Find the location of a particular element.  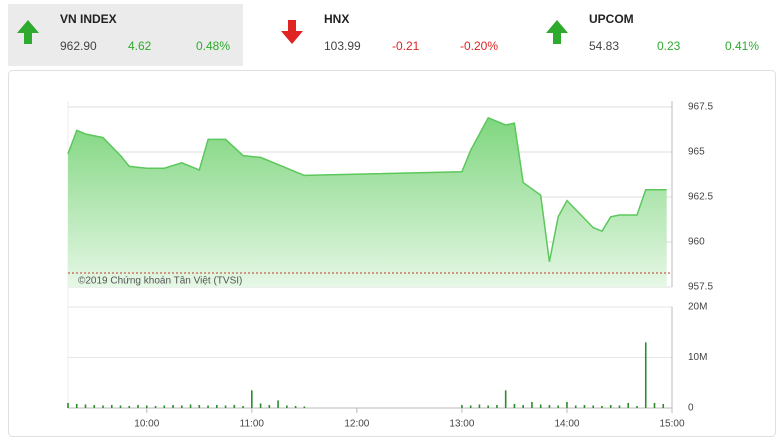

volume-tick-label: 0 is located at coordinates (691, 408).